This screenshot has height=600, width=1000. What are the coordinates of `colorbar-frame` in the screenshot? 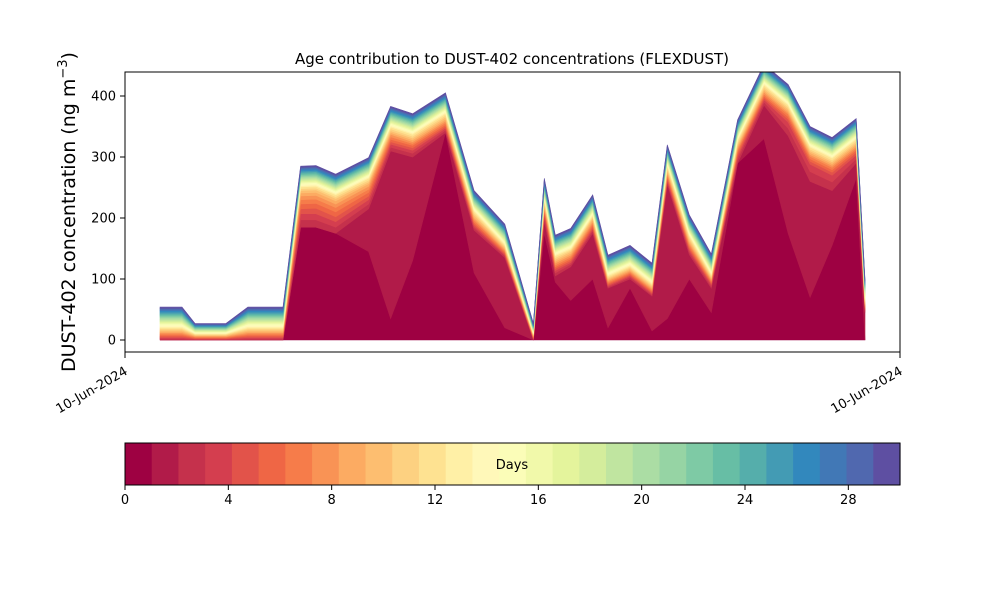 It's located at (512, 464).